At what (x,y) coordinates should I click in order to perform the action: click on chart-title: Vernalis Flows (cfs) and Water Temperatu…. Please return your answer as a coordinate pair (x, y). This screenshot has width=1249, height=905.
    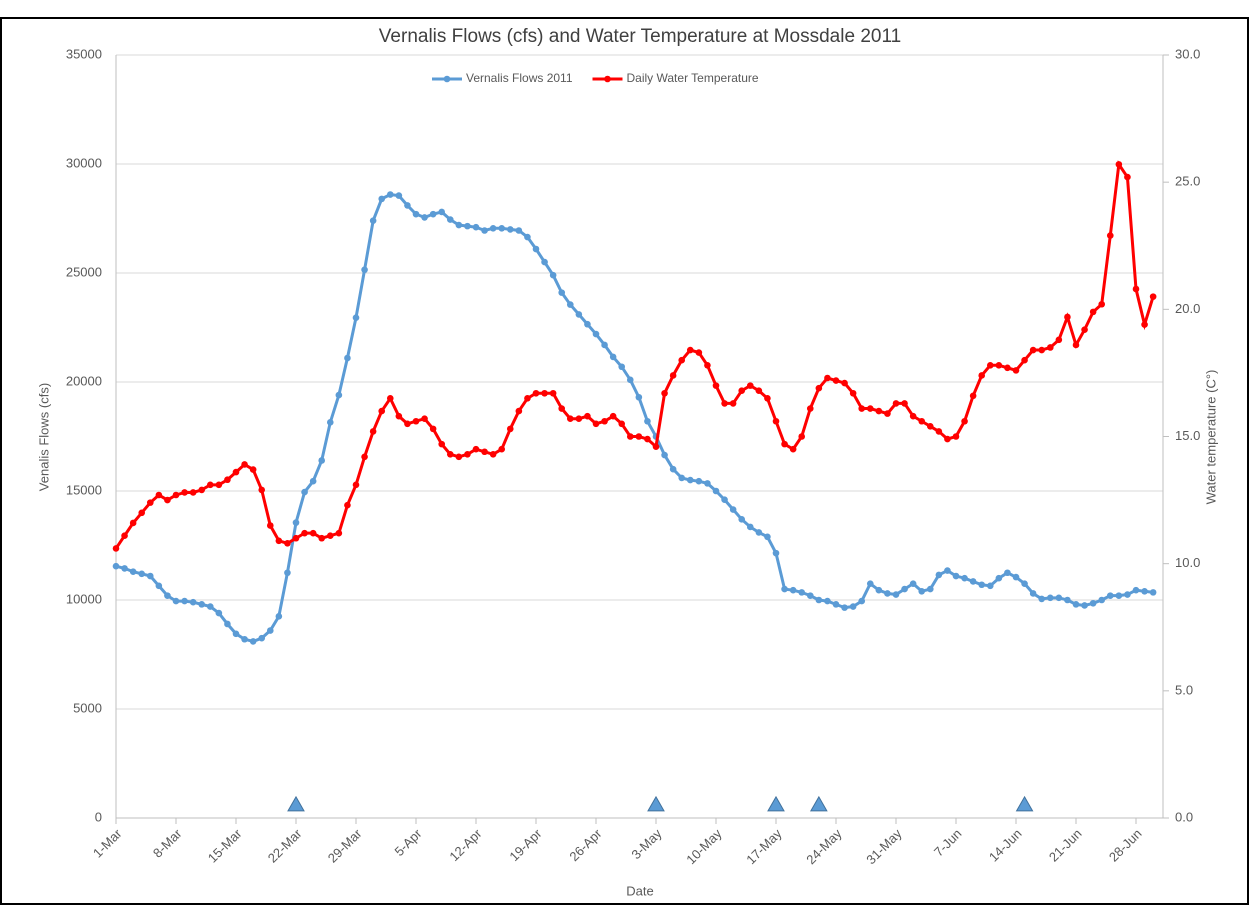
    Looking at the image, I should click on (640, 36).